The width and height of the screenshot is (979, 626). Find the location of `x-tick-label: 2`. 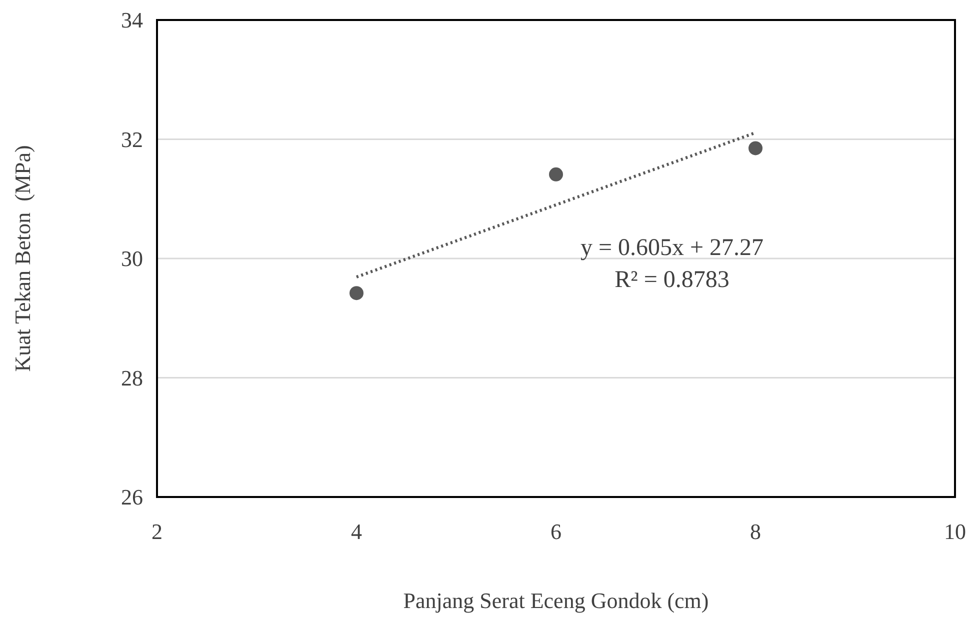

x-tick-label: 2 is located at coordinates (157, 531).